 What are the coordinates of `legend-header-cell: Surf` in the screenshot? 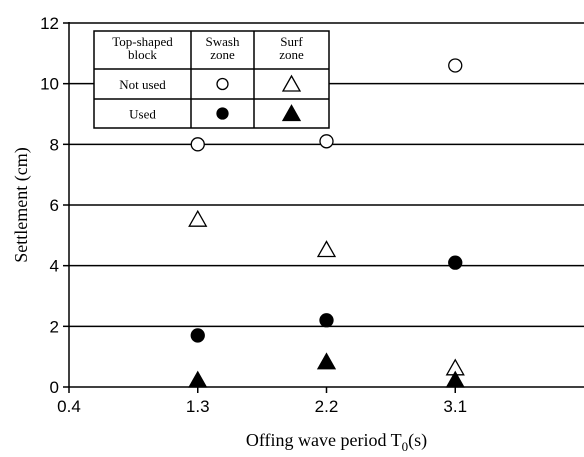 It's located at (291, 41).